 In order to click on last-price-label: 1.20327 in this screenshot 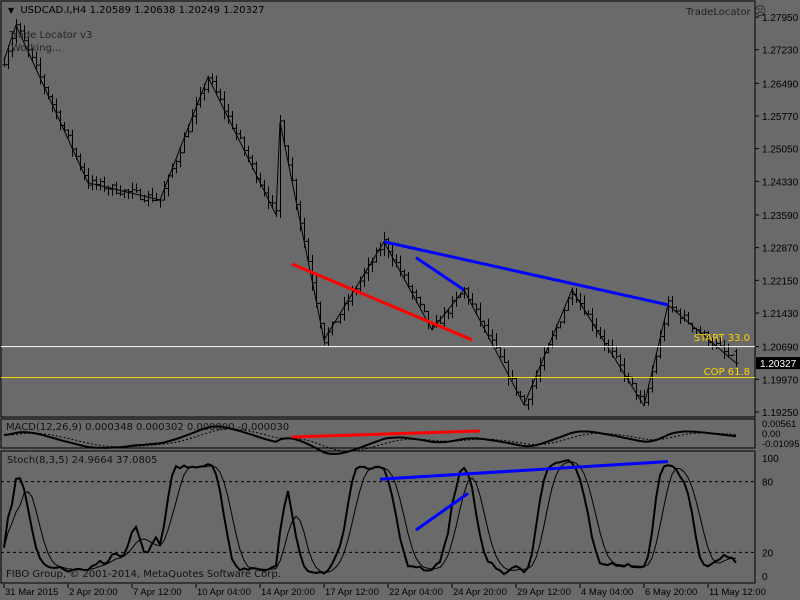, I will do `click(778, 364)`.